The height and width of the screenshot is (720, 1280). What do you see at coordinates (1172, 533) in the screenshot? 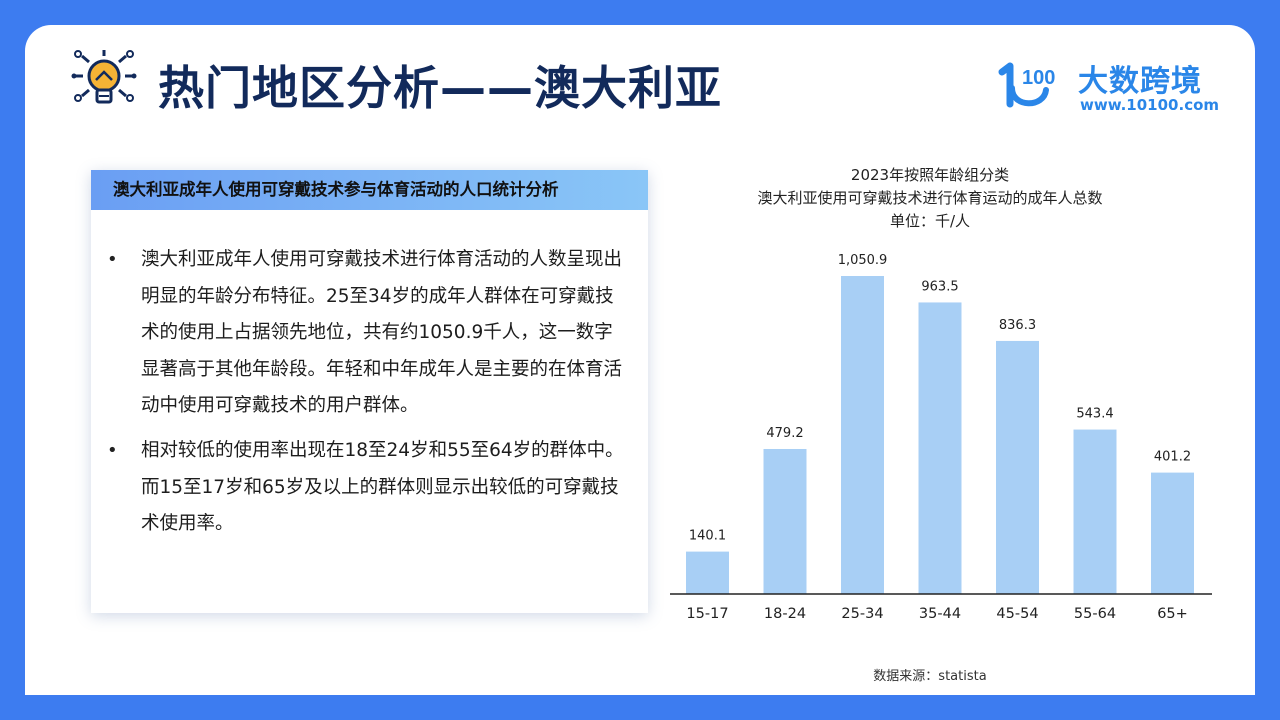
I see `bar-65+` at bounding box center [1172, 533].